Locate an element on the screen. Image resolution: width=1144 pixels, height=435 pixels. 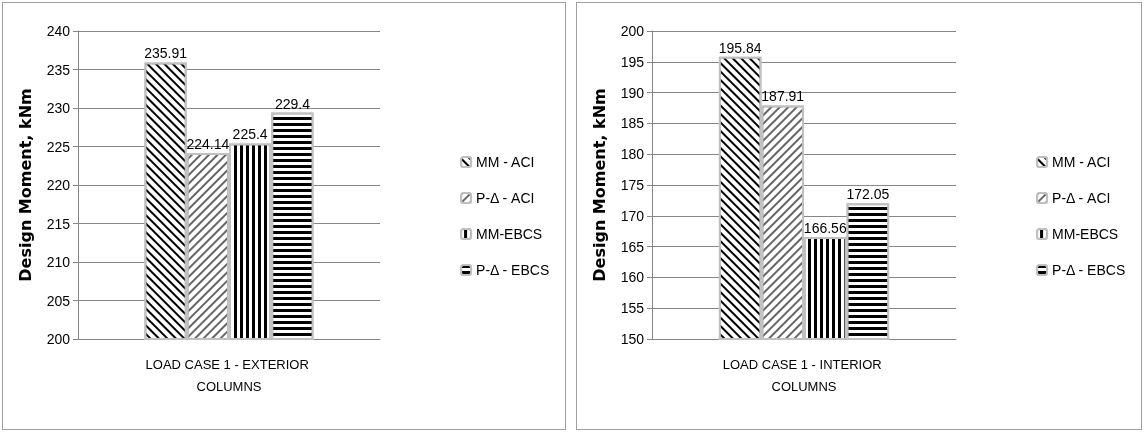
y-tick-label: 235 is located at coordinates (58, 69).